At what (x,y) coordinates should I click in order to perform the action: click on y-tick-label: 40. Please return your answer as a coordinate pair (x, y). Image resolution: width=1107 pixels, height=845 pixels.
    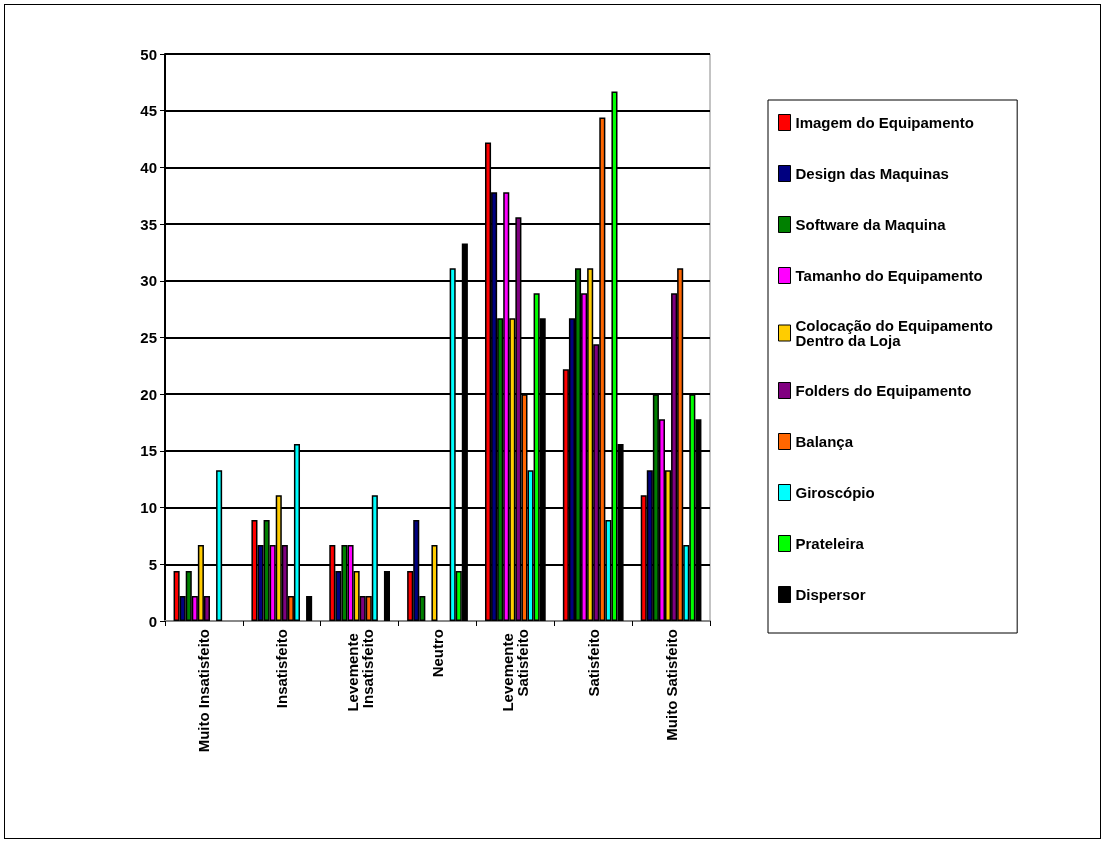
    Looking at the image, I should click on (148, 167).